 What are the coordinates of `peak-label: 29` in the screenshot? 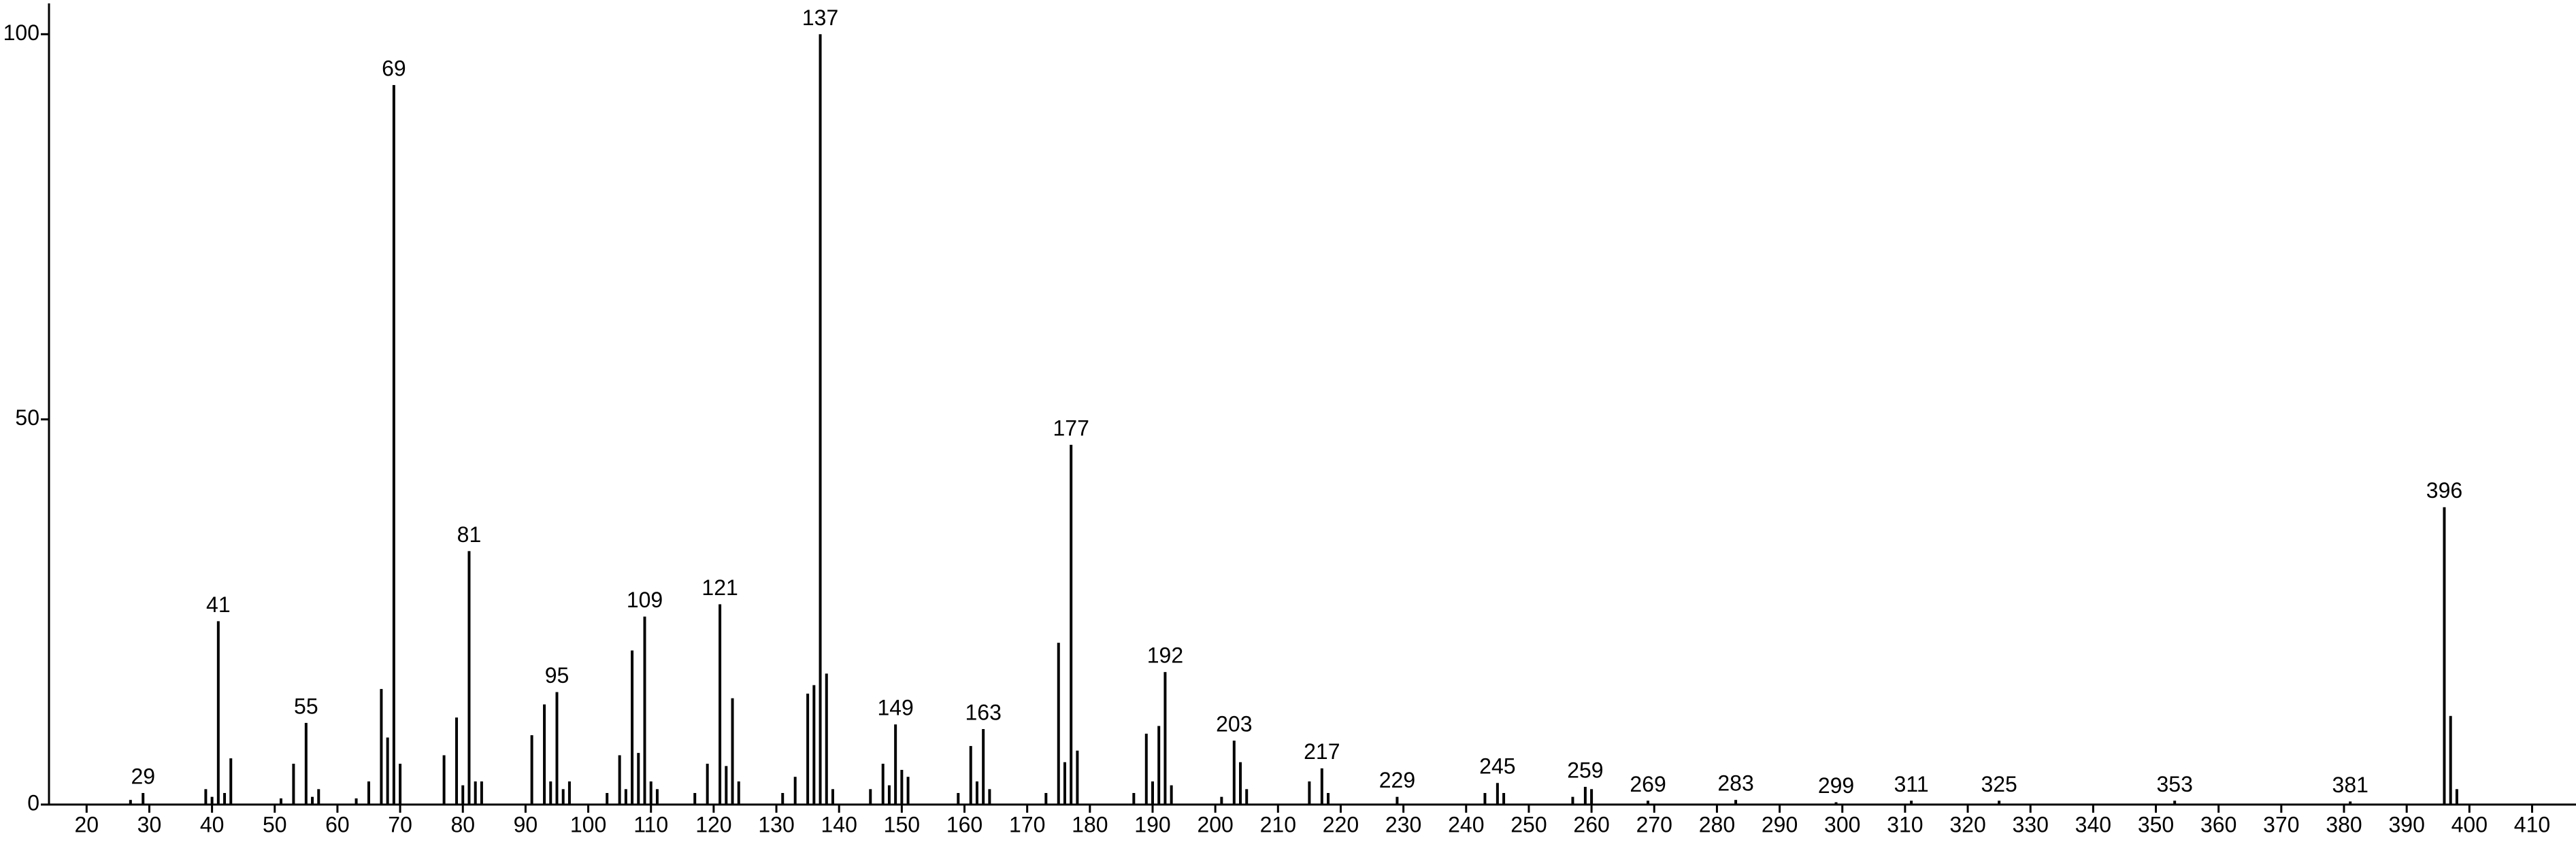 It's located at (143, 776).